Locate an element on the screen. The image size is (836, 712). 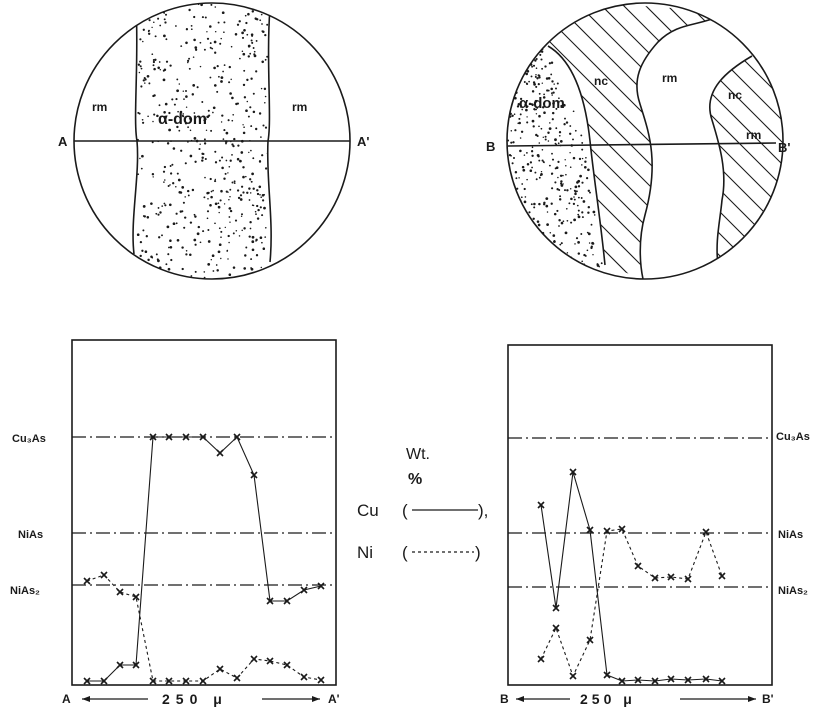
region-rm-left: rm is located at coordinates (99, 107).